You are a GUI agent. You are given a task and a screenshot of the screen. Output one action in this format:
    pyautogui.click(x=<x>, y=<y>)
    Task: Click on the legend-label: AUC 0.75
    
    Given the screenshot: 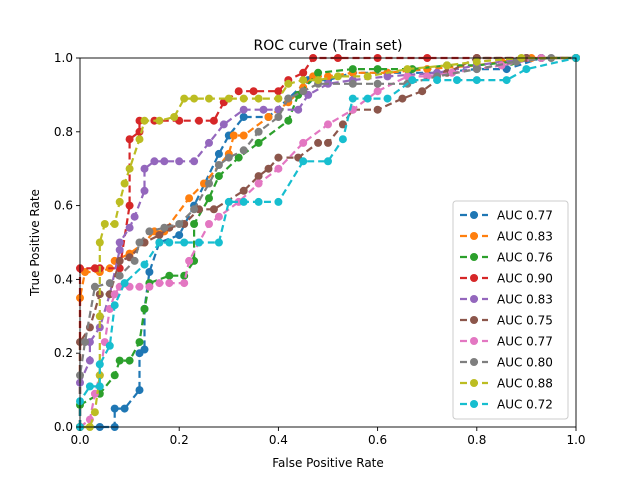 What is the action you would take?
    pyautogui.click(x=525, y=321)
    